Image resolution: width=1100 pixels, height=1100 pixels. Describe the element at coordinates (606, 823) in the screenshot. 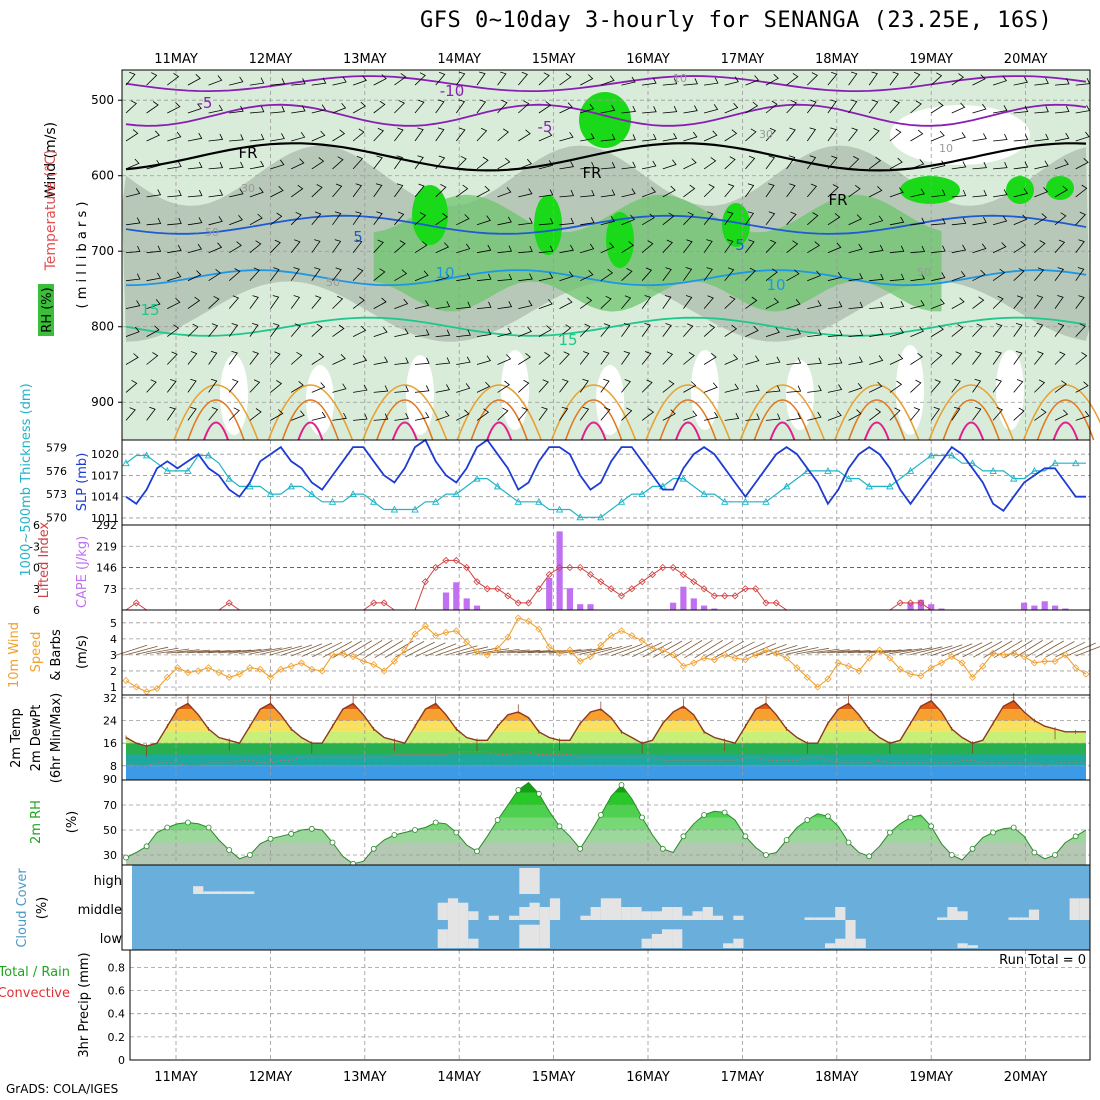

I see `rh-line` at that location.